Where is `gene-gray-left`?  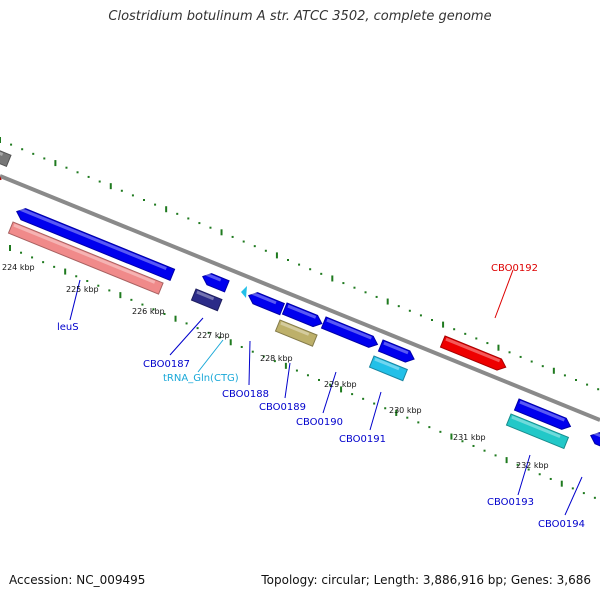 gene-gray-left is located at coordinates (6, 158).